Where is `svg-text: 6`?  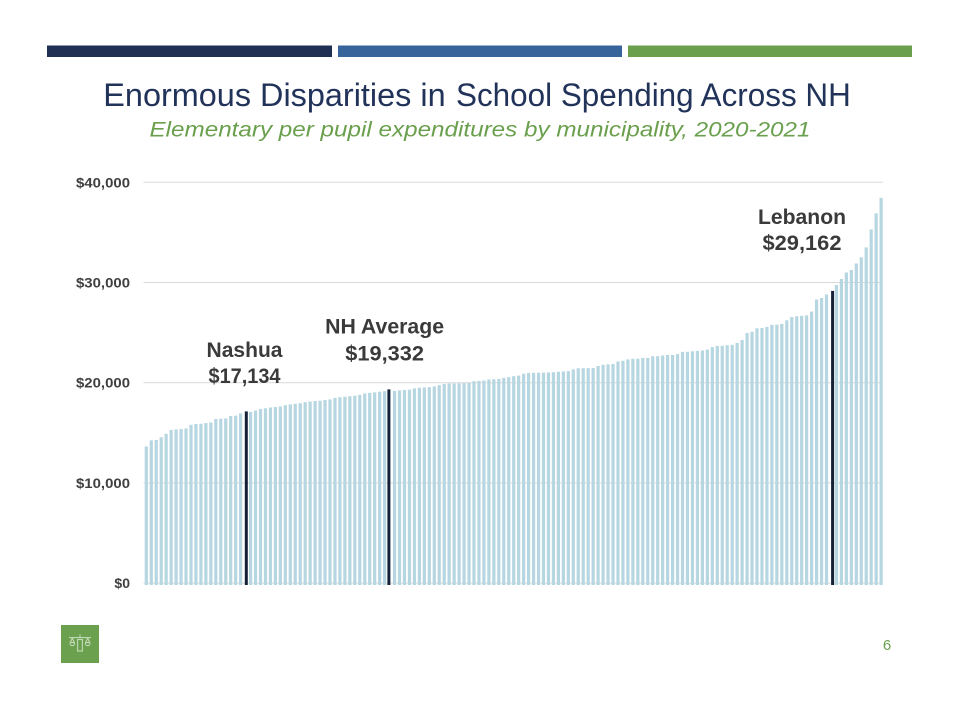
svg-text: 6 is located at coordinates (887, 645).